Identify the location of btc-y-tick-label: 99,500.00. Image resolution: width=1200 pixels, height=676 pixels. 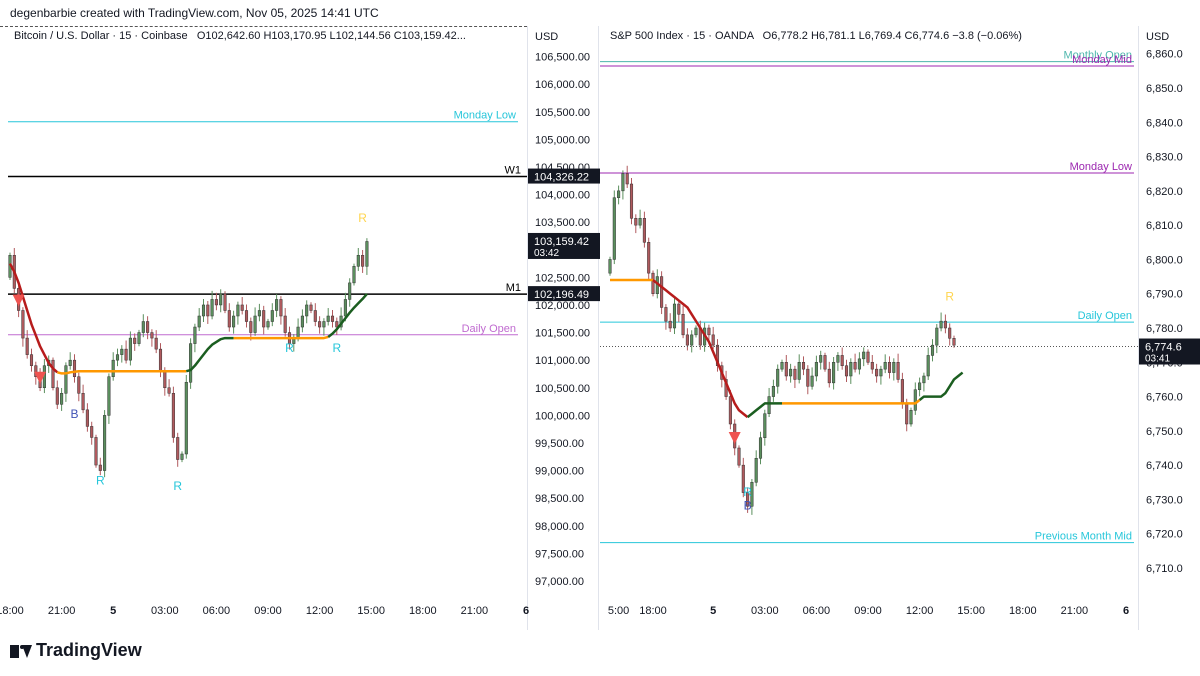
(559, 444).